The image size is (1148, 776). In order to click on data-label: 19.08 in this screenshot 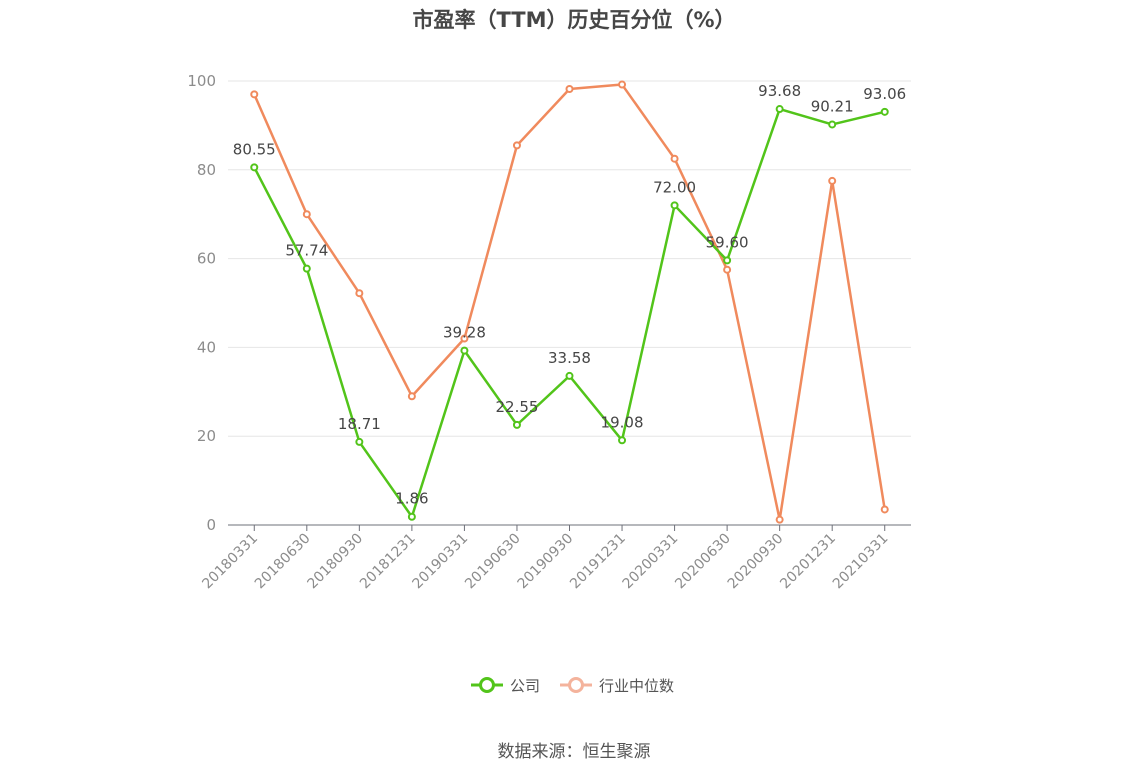, I will do `click(622, 422)`.